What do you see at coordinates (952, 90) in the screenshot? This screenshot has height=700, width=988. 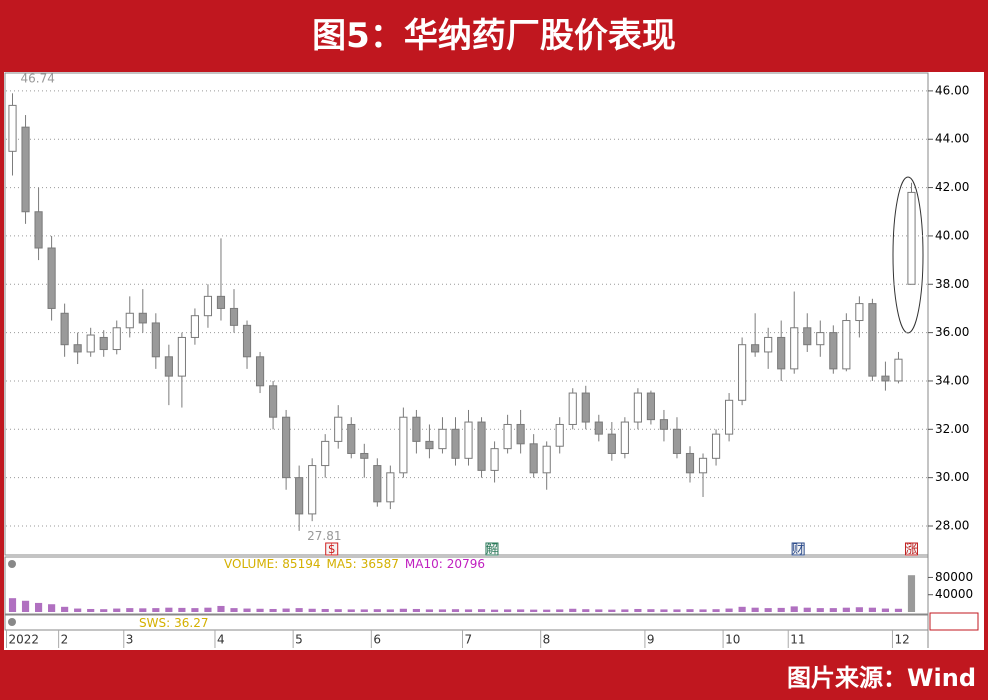 I see `y-tick-label: 46.00` at bounding box center [952, 90].